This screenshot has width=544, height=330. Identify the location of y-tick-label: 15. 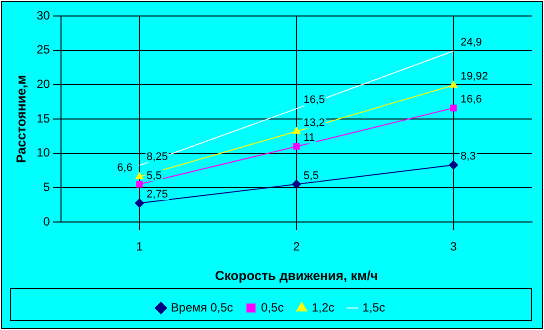
(43, 118).